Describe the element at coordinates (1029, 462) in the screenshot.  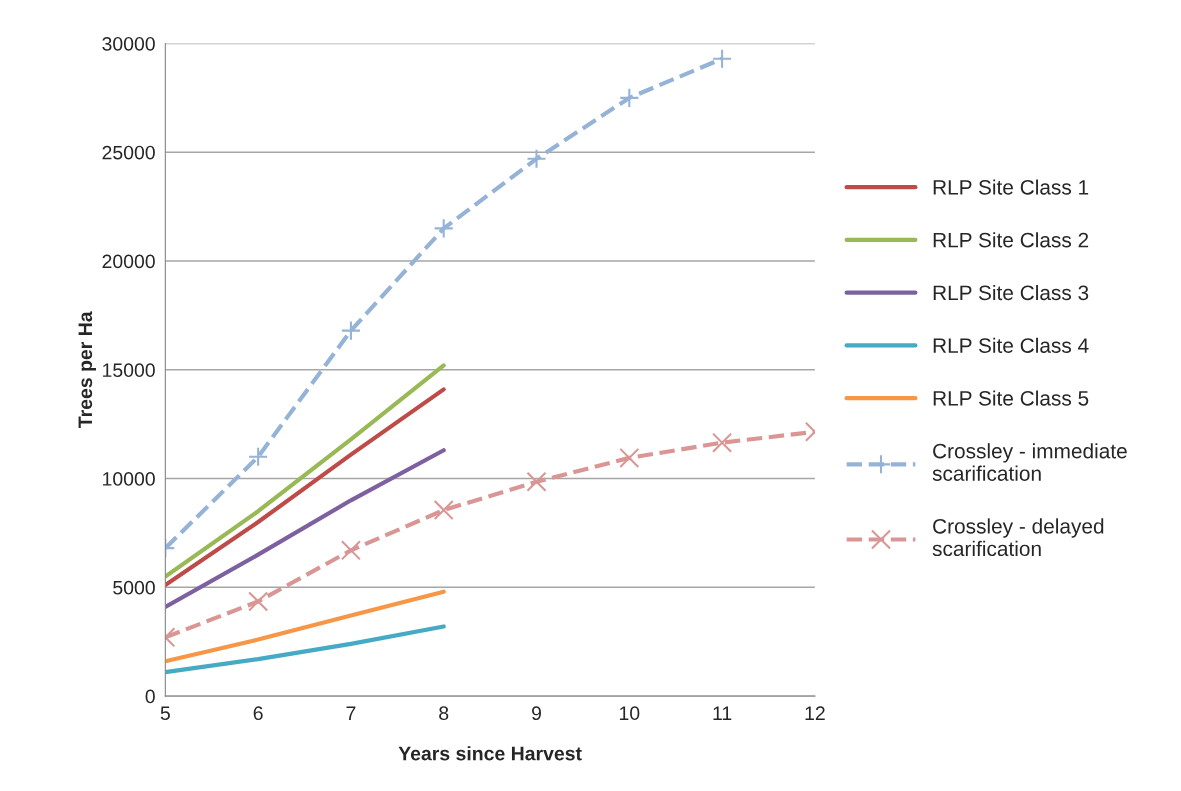
I see `legend-label: Crossley - immediate scarification` at that location.